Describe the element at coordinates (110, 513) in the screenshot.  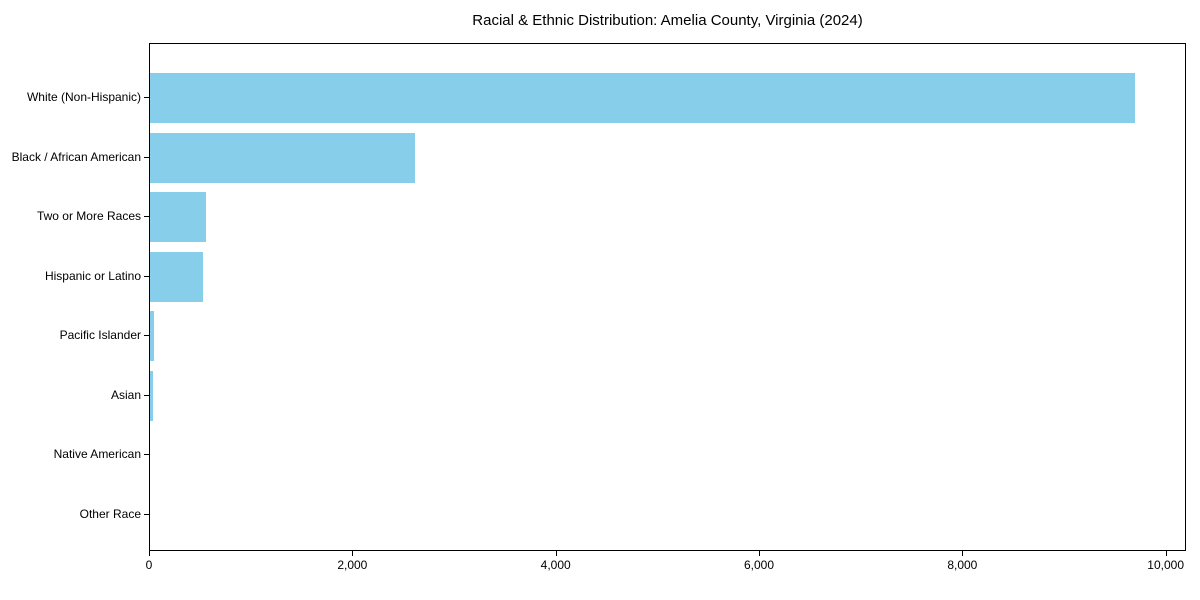
I see `y-tick-label: Other Race` at that location.